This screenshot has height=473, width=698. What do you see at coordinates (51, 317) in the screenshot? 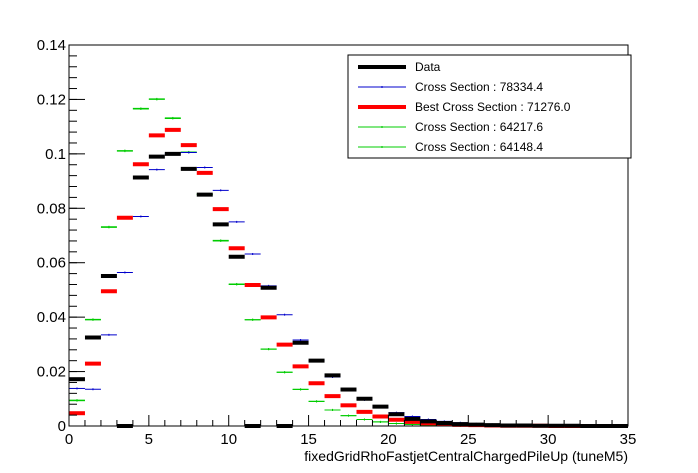
I see `y-tick-label: 0.04` at bounding box center [51, 317].